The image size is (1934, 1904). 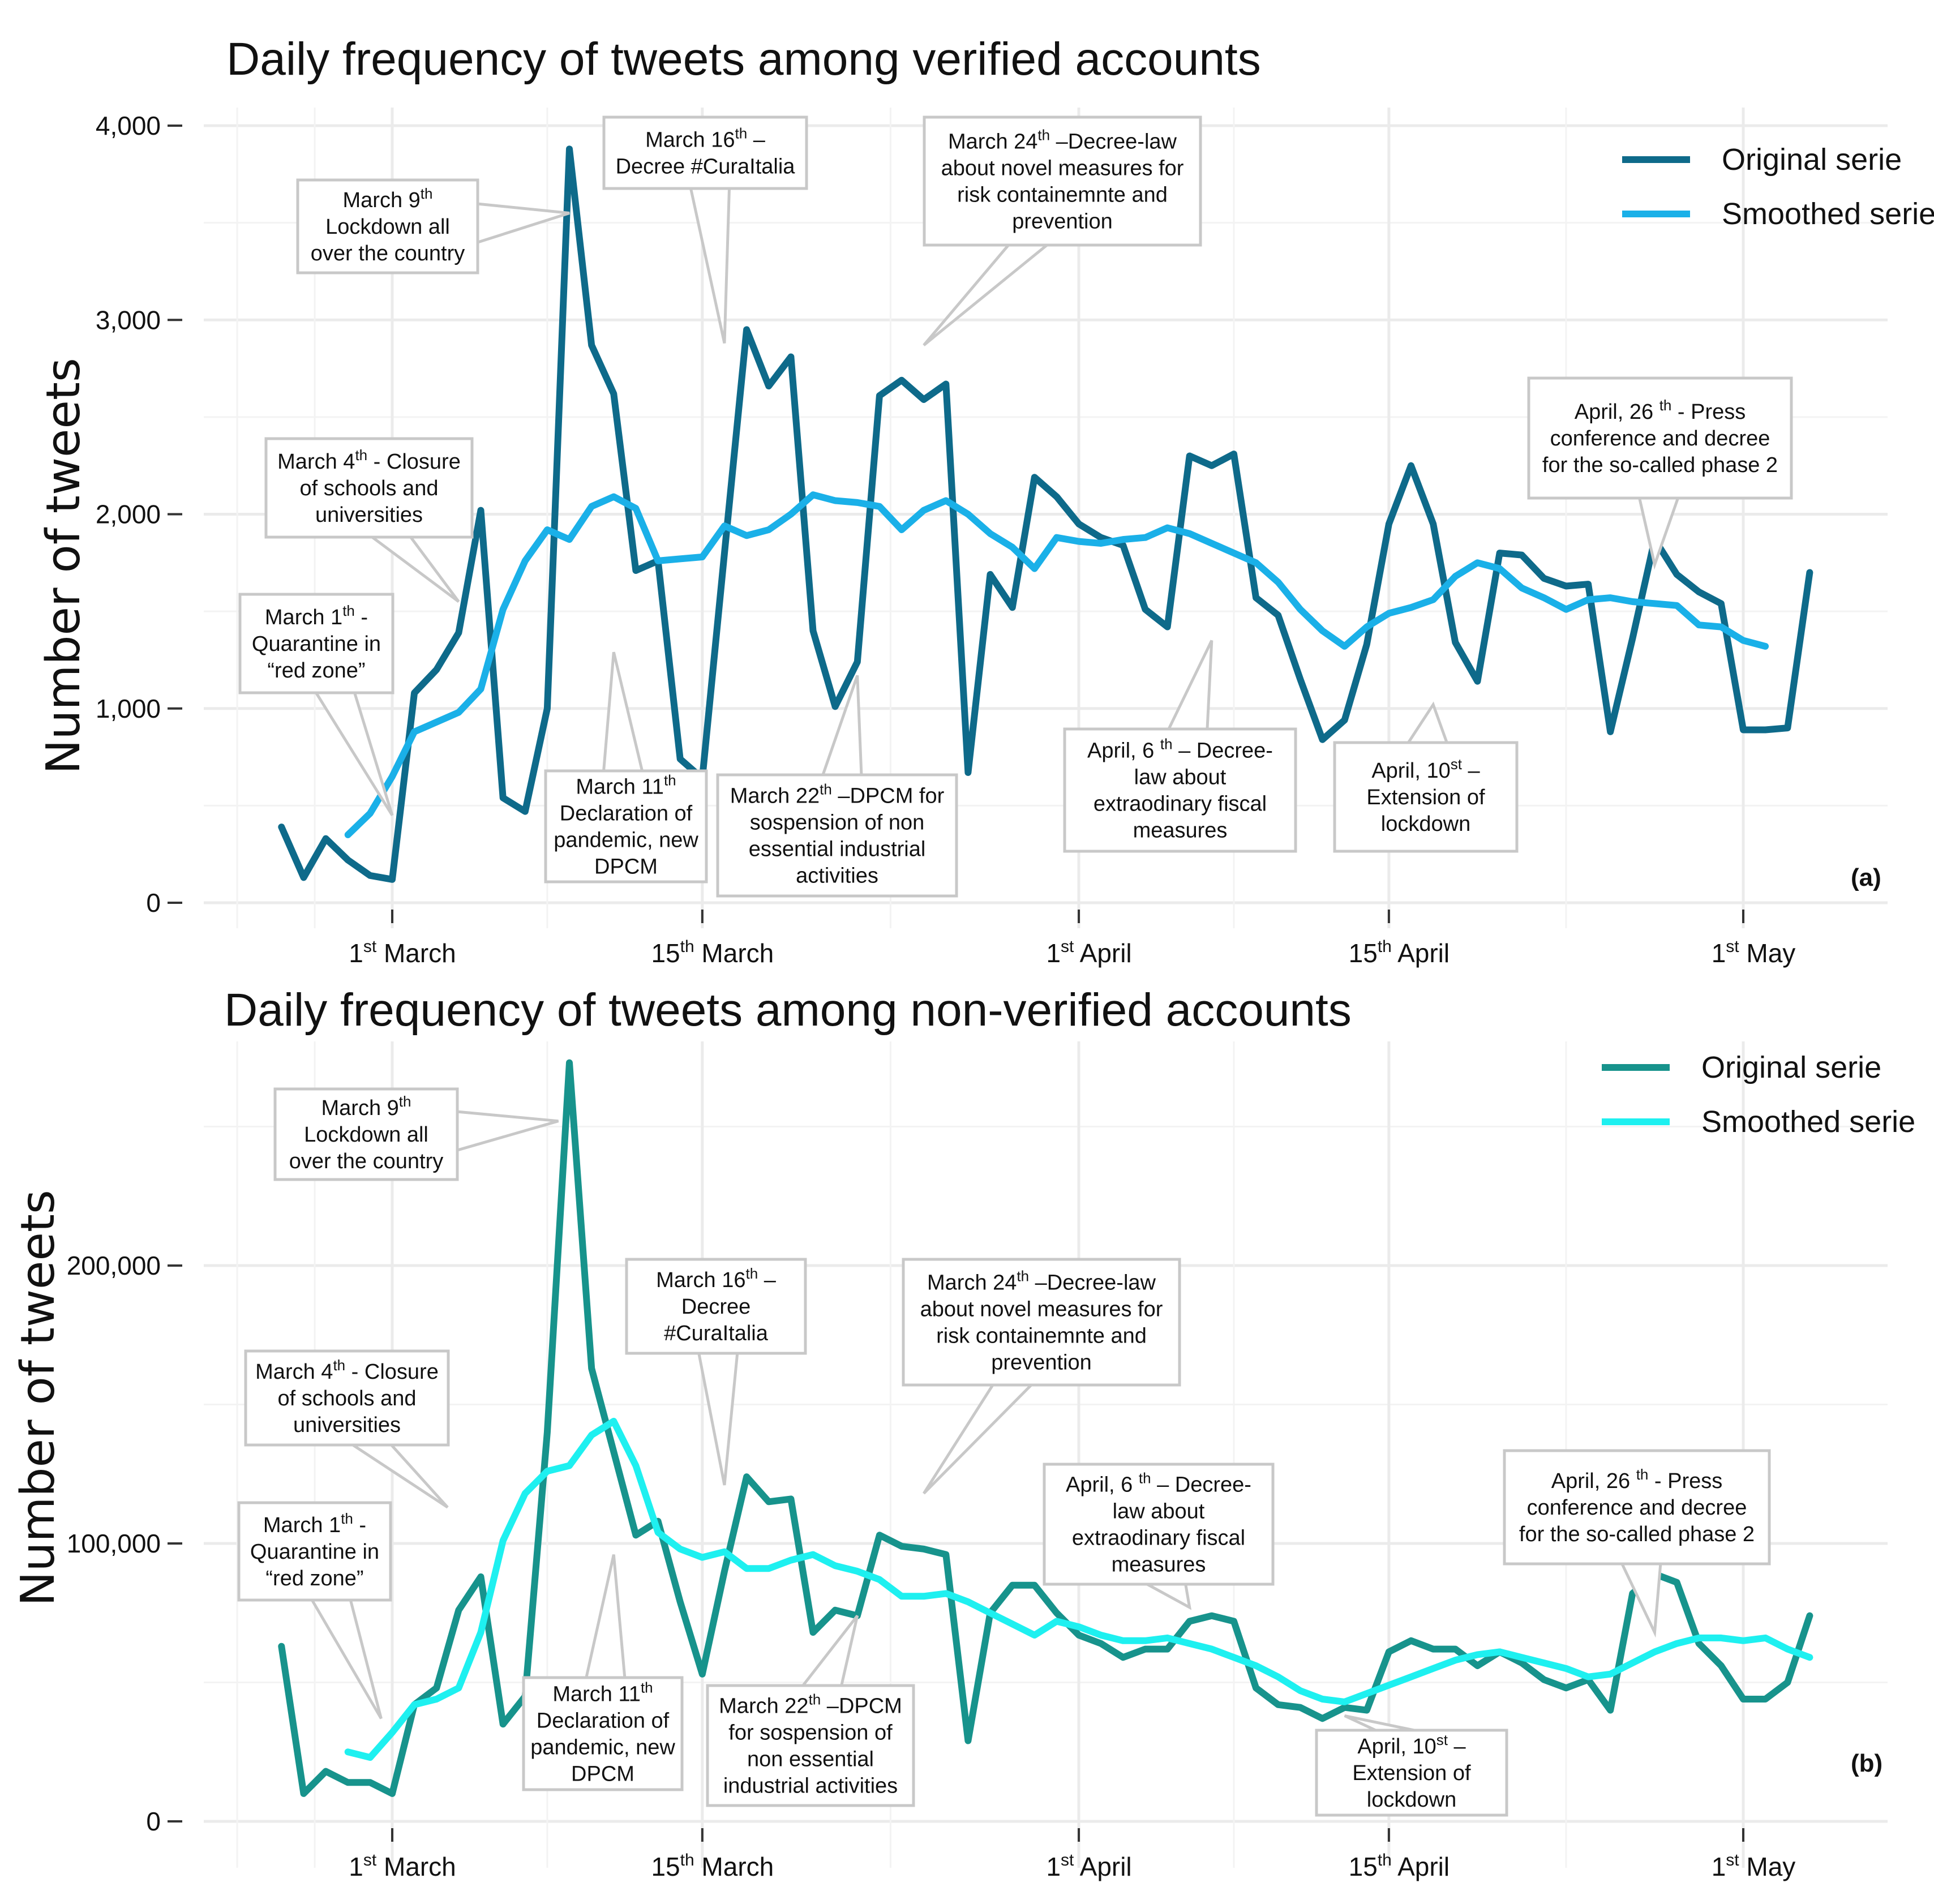 I want to click on annotation-text-line: March 24th –Decree-law, so click(x=1041, y=1281).